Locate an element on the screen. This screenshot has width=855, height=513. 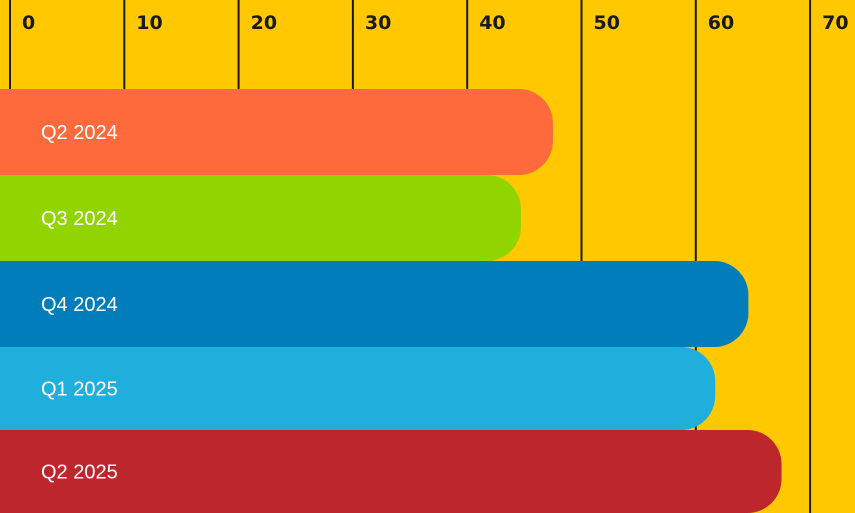
bar-category-label: Q2 2025 is located at coordinates (79, 473).